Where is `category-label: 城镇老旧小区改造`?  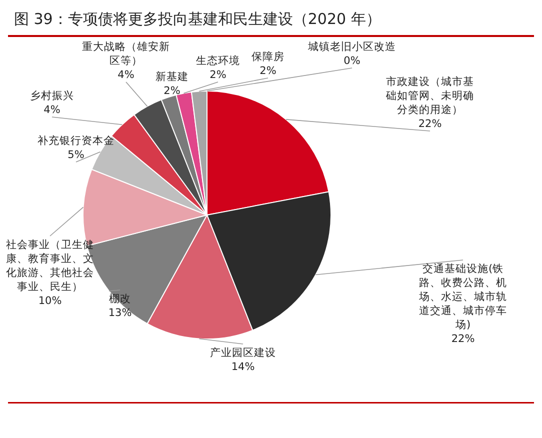 category-label: 城镇老旧小区改造 is located at coordinates (352, 47).